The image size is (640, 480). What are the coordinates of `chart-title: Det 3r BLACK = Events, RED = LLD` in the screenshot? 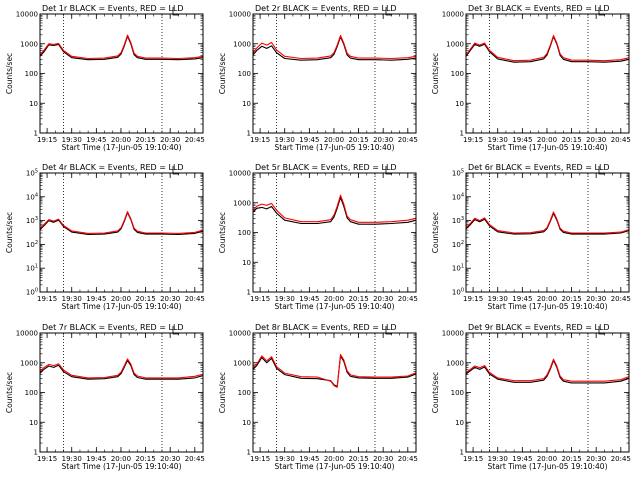 It's located at (539, 8).